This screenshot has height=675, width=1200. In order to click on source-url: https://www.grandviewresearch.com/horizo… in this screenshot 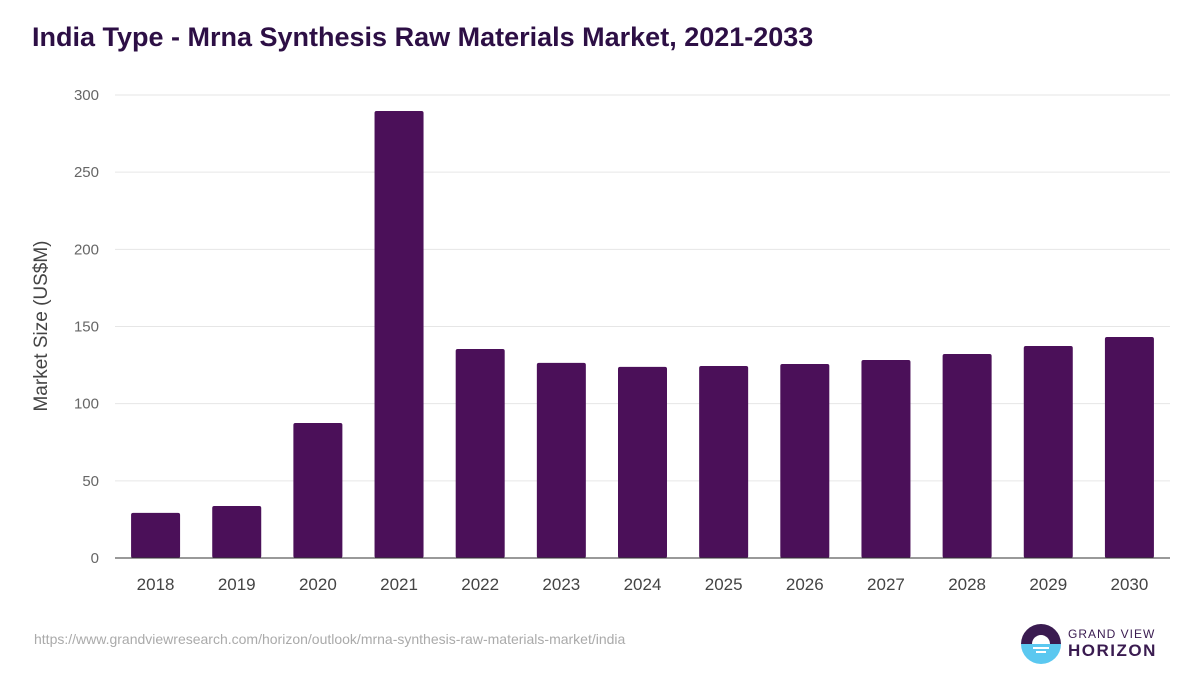, I will do `click(330, 639)`.